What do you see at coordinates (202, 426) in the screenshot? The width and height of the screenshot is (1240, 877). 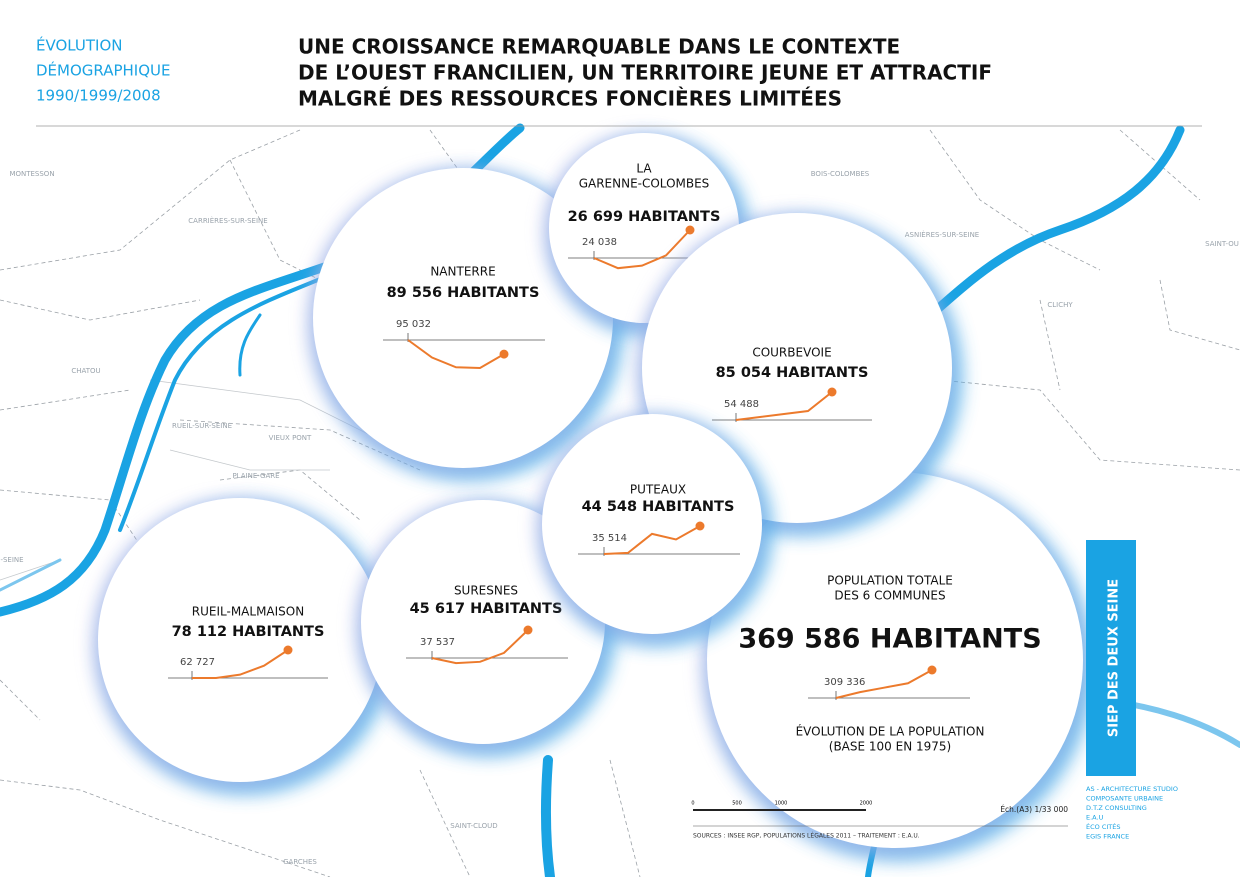 I see `place-label: RUEIL-SUR-SEINE` at bounding box center [202, 426].